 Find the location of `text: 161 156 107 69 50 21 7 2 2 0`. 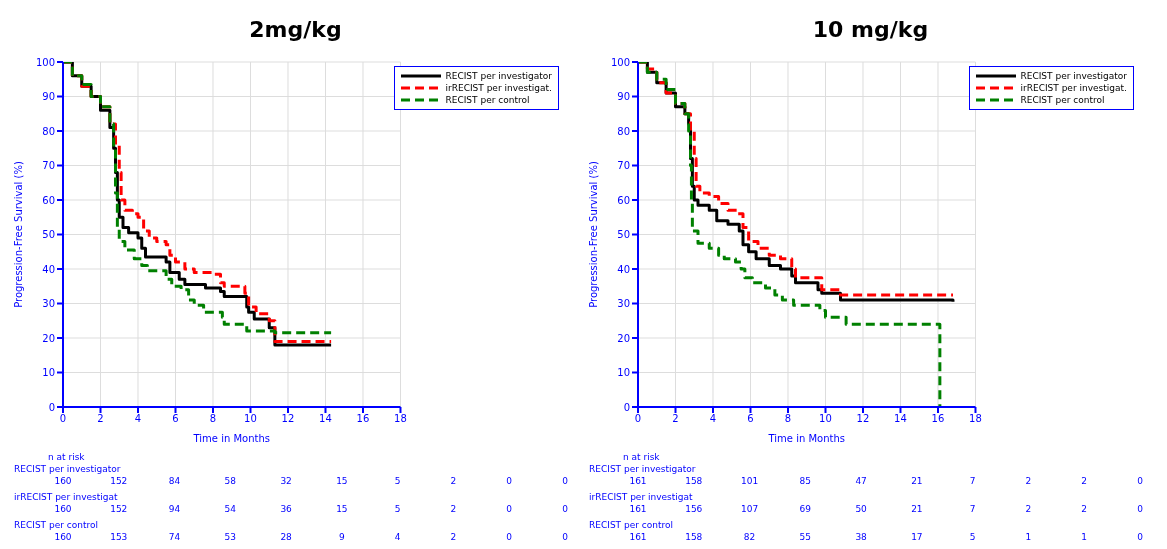

text: 161 156 107 69 50 21 7 2 2 0 is located at coordinates (886, 509).